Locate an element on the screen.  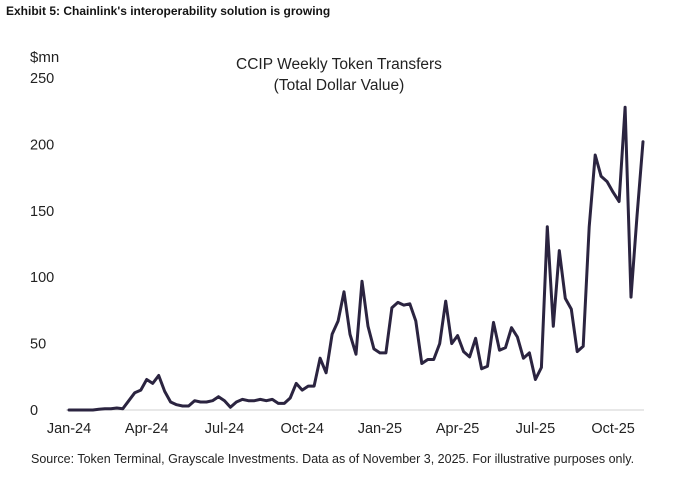
y-axis-label: $mn is located at coordinates (44, 57).